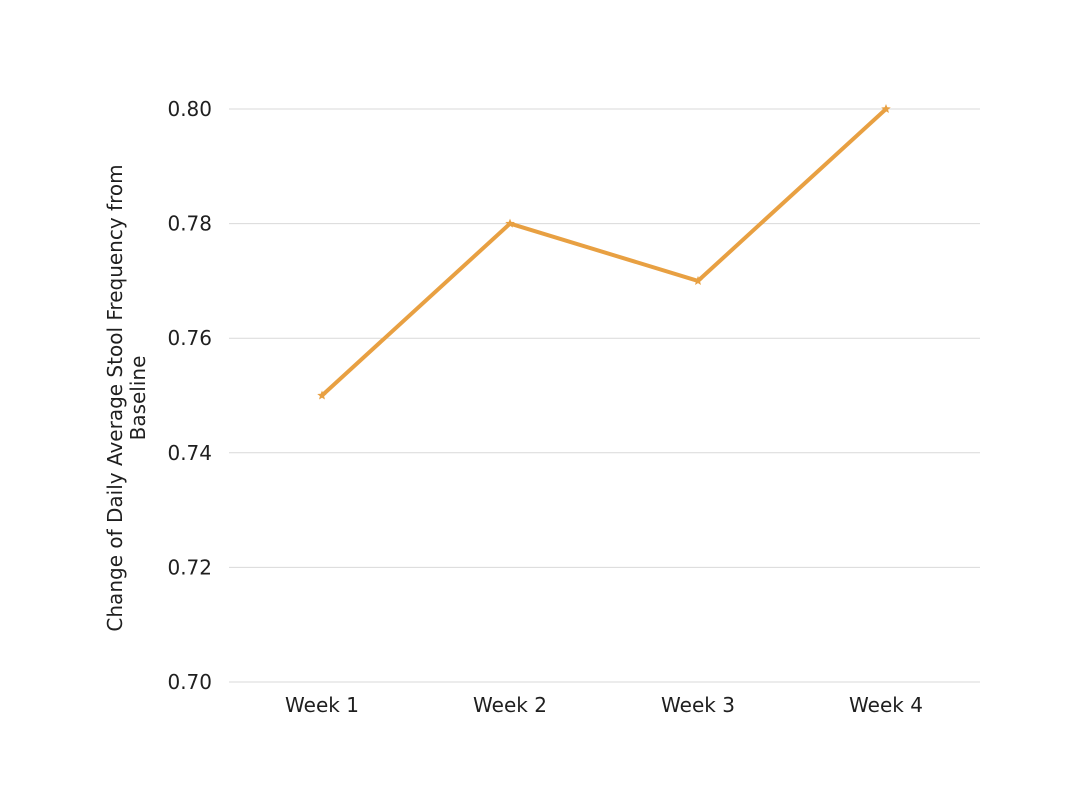  What do you see at coordinates (189, 224) in the screenshot?
I see `y-tick-label: 0.78` at bounding box center [189, 224].